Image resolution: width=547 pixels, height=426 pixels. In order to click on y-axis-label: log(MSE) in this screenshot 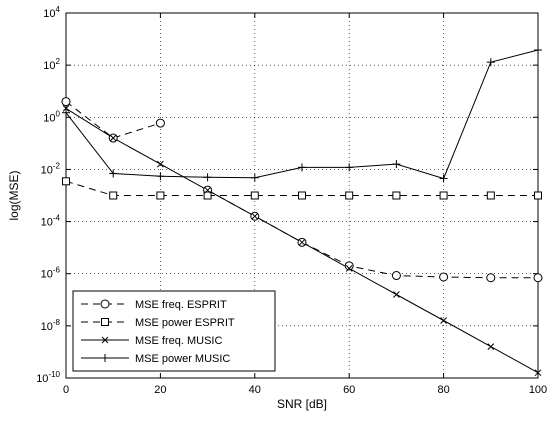, I will do `click(14, 195)`.